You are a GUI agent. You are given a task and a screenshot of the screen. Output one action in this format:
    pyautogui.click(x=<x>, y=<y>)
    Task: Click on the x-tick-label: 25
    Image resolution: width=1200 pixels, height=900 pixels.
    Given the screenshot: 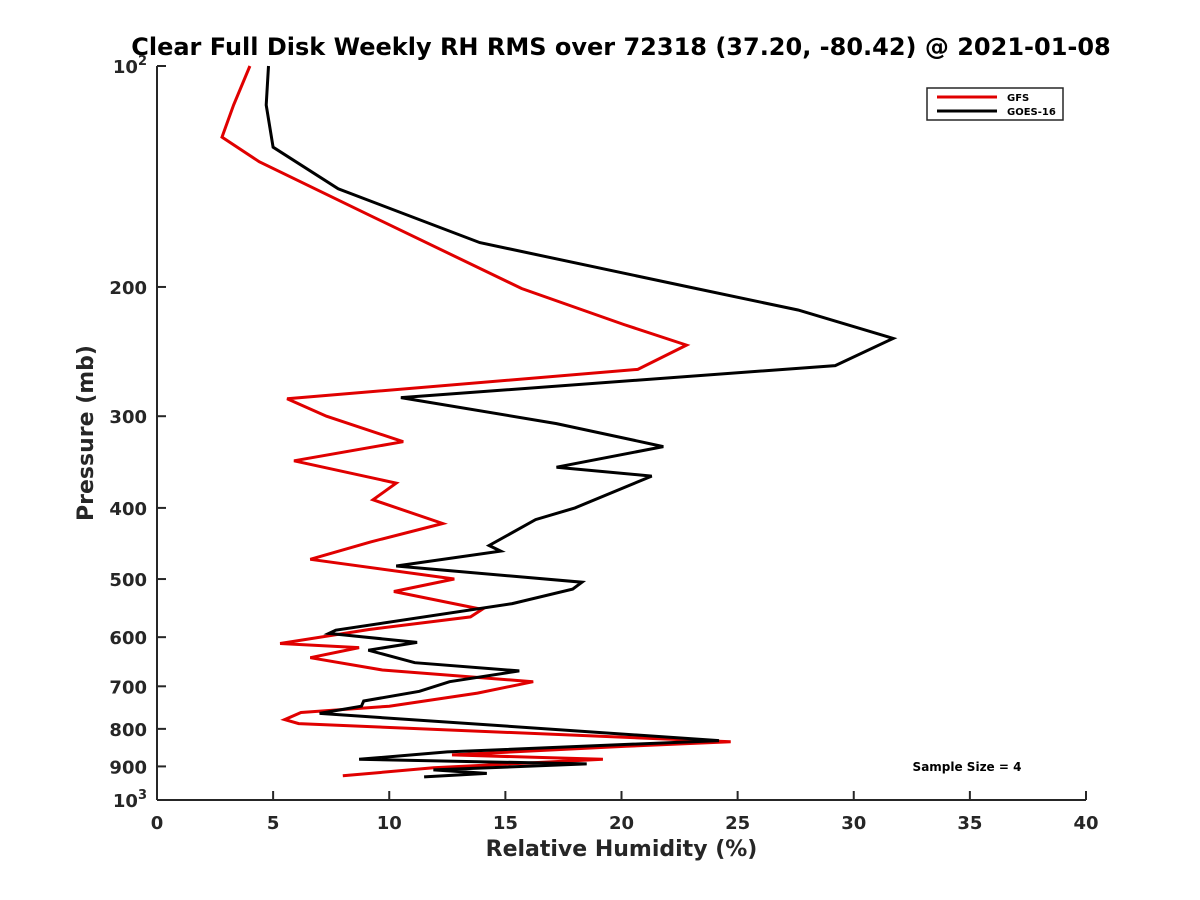 What is the action you would take?
    pyautogui.click(x=737, y=823)
    